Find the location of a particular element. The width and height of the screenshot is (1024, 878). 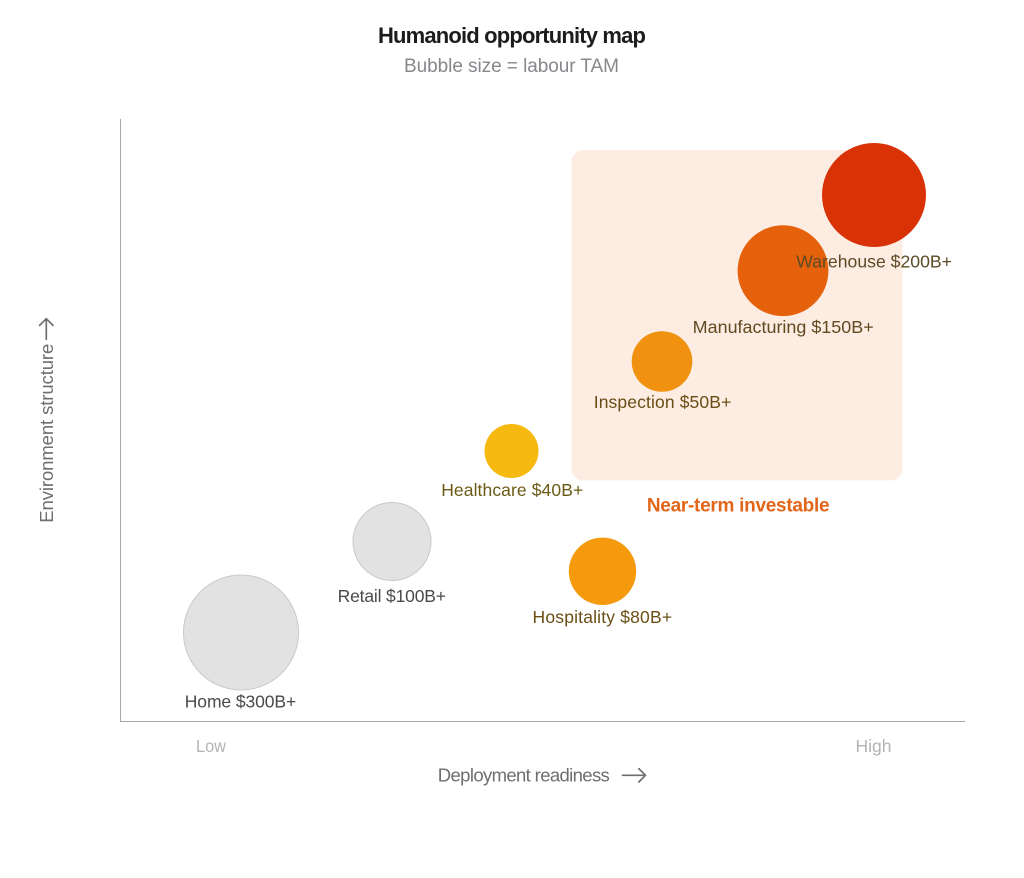

svg-text: Inspection $50B+ is located at coordinates (663, 402).